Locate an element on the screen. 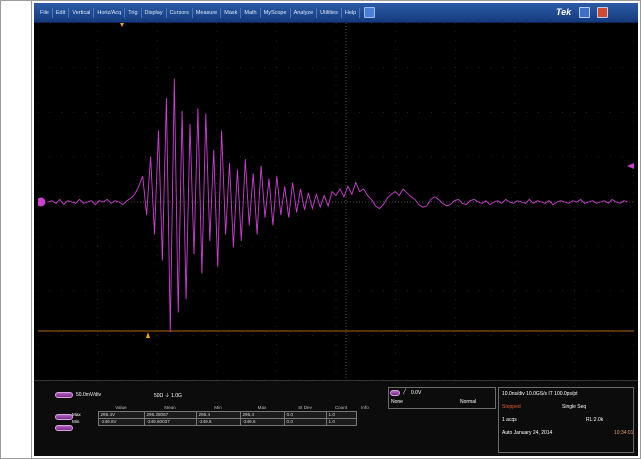 Image resolution: width=641 pixels, height=459 pixels. meas2-badge is located at coordinates (64, 428).